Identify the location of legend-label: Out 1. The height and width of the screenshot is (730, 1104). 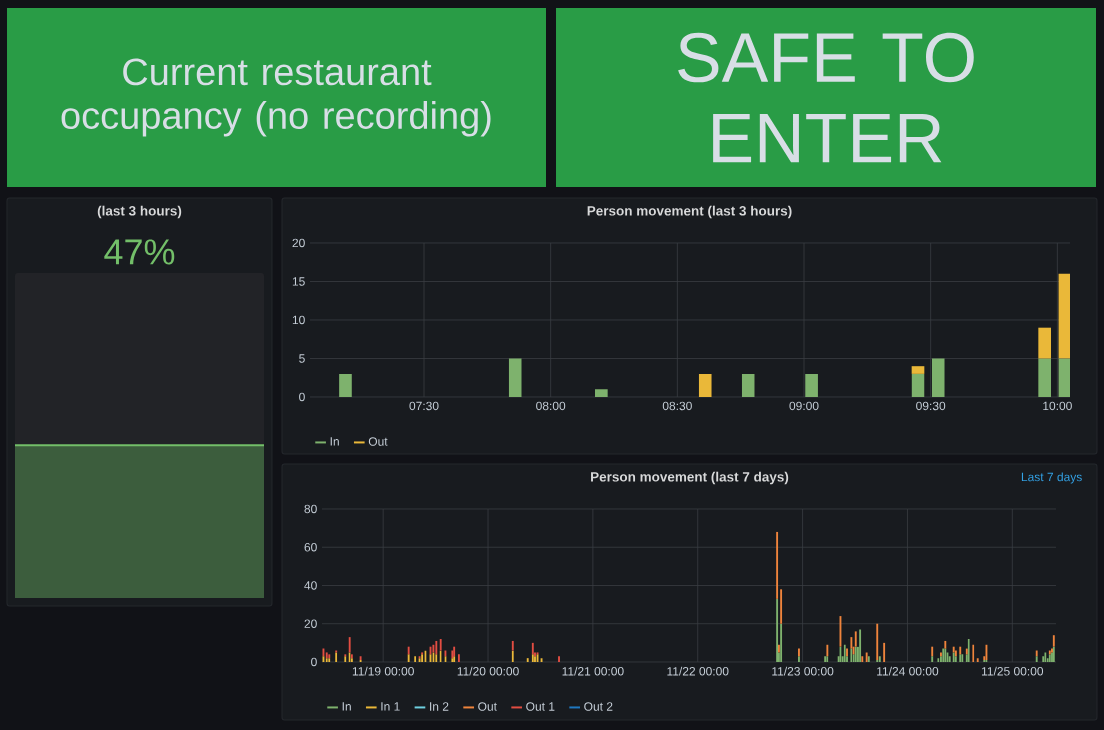
(540, 706).